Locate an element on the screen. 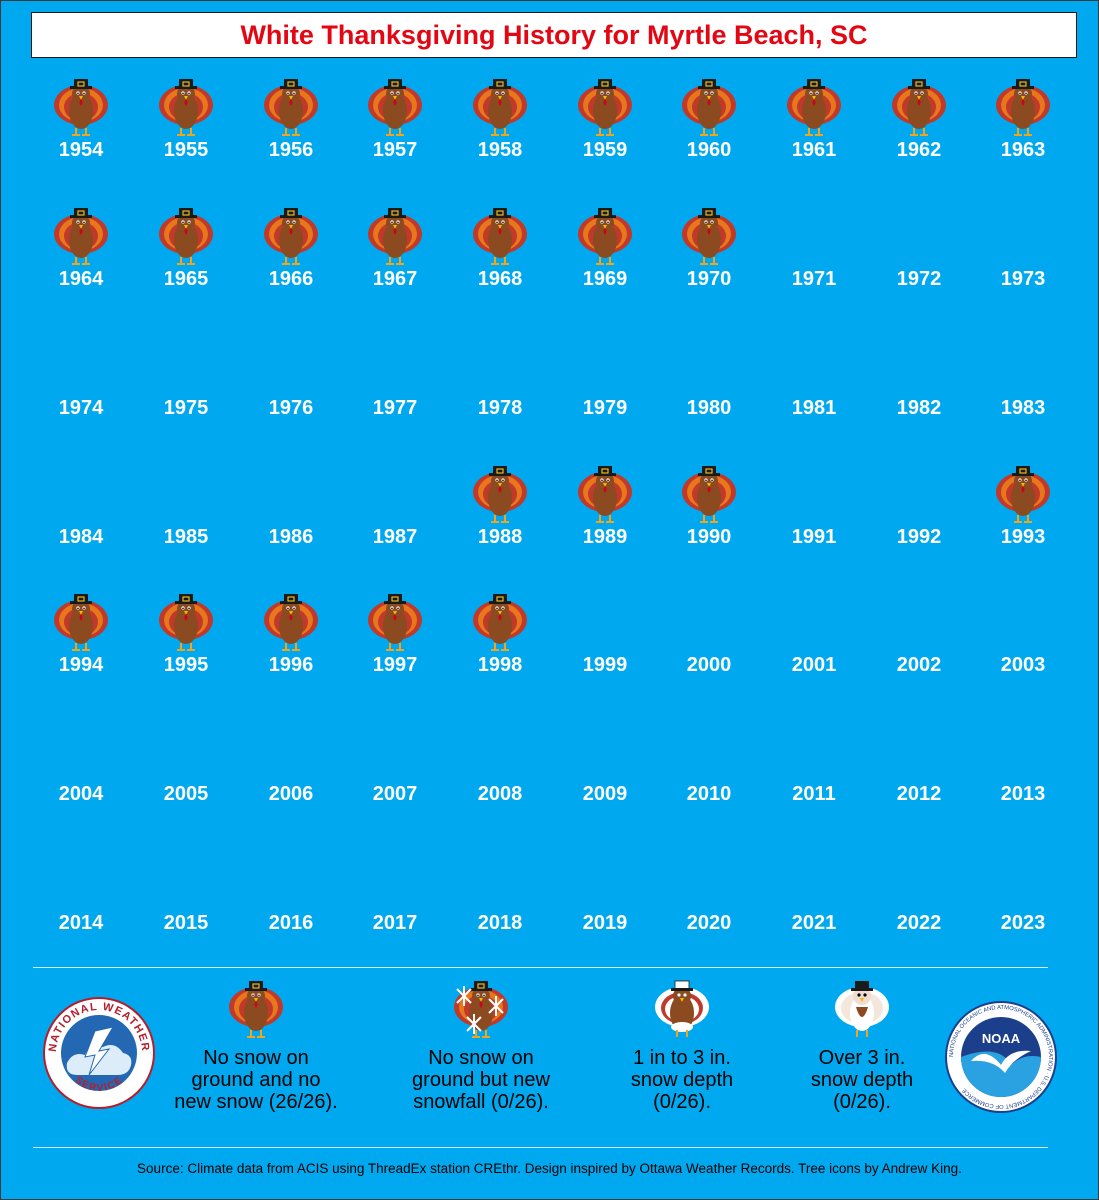 This screenshot has width=1099, height=1200. year-cell: 1983 is located at coordinates (1023, 395).